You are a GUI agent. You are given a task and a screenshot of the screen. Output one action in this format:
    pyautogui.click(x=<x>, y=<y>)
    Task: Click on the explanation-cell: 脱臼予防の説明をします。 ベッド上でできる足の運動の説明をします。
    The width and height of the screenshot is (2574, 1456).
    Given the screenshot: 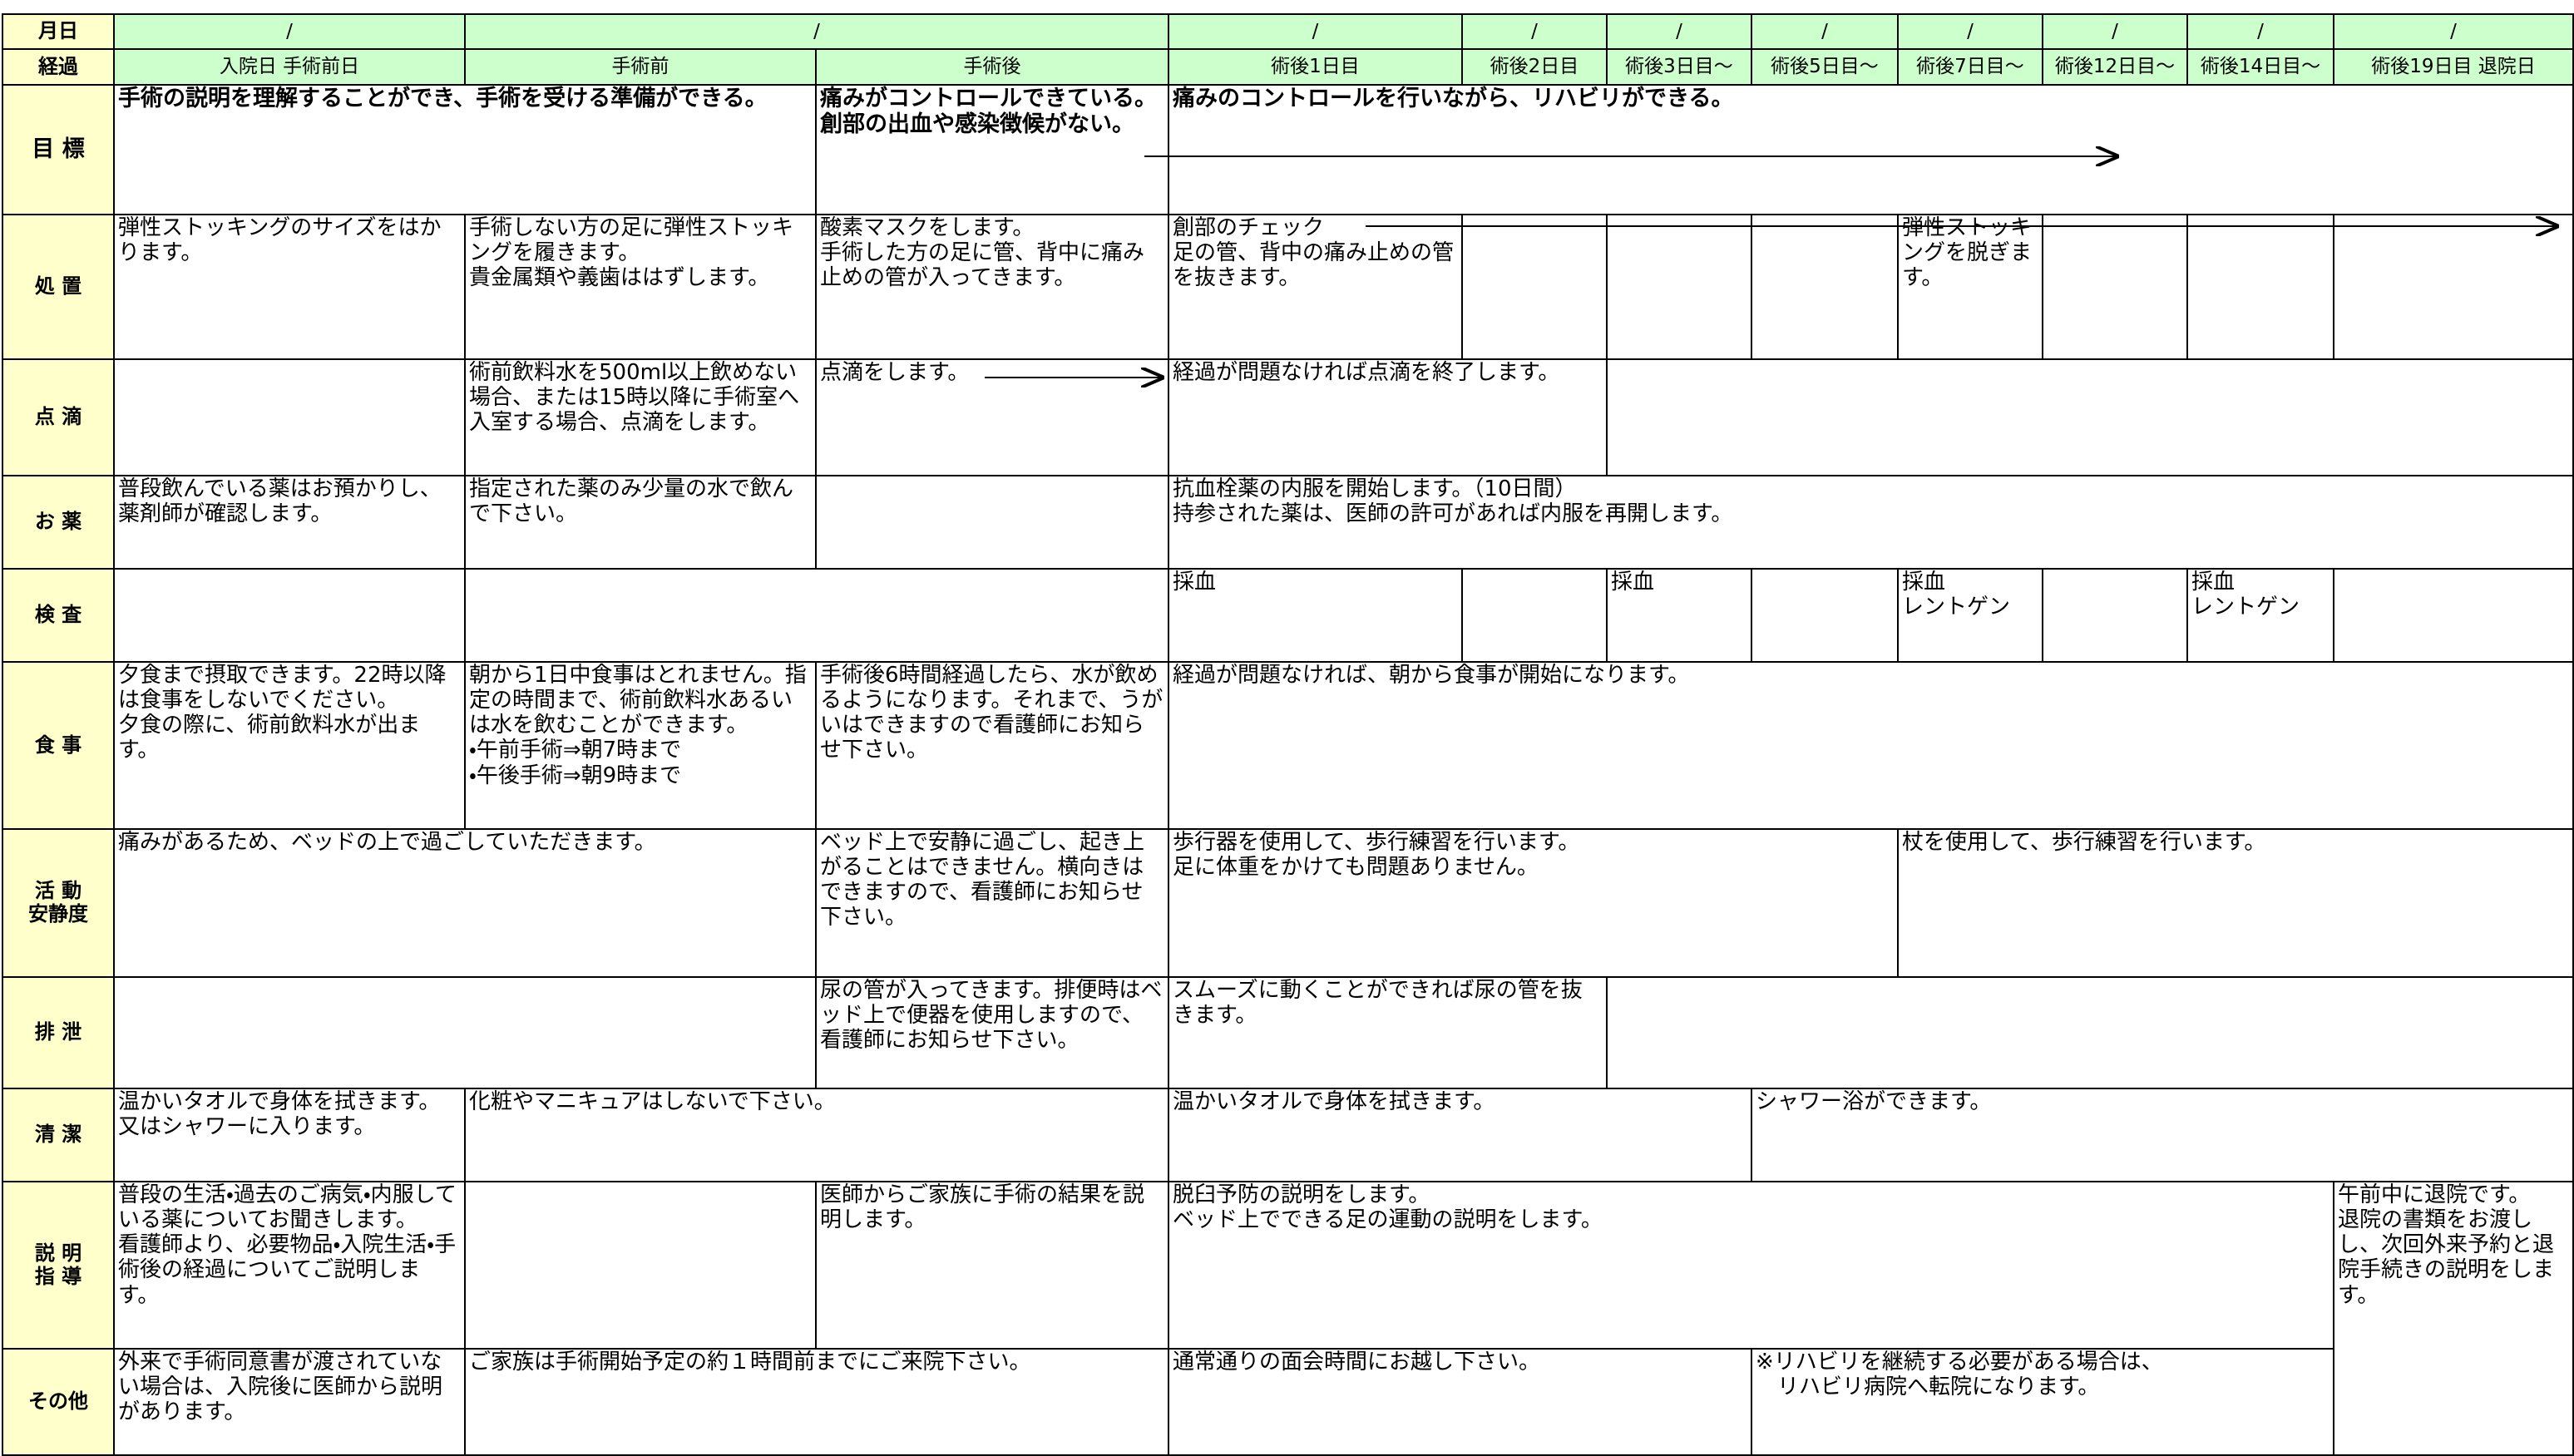 What is the action you would take?
    pyautogui.click(x=1751, y=1265)
    